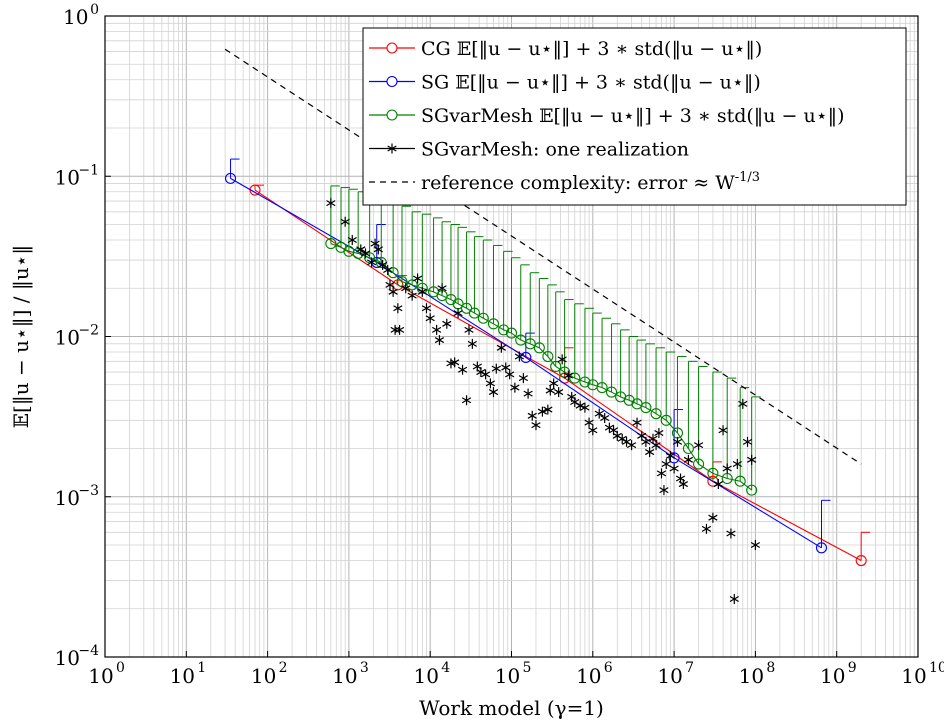 Image resolution: width=944 pixels, height=725 pixels. I want to click on legend-item: CG 𝔼[‖u − u⋆‖] + 3 ∗ std(‖u − u⋆‖), so click(565, 49).